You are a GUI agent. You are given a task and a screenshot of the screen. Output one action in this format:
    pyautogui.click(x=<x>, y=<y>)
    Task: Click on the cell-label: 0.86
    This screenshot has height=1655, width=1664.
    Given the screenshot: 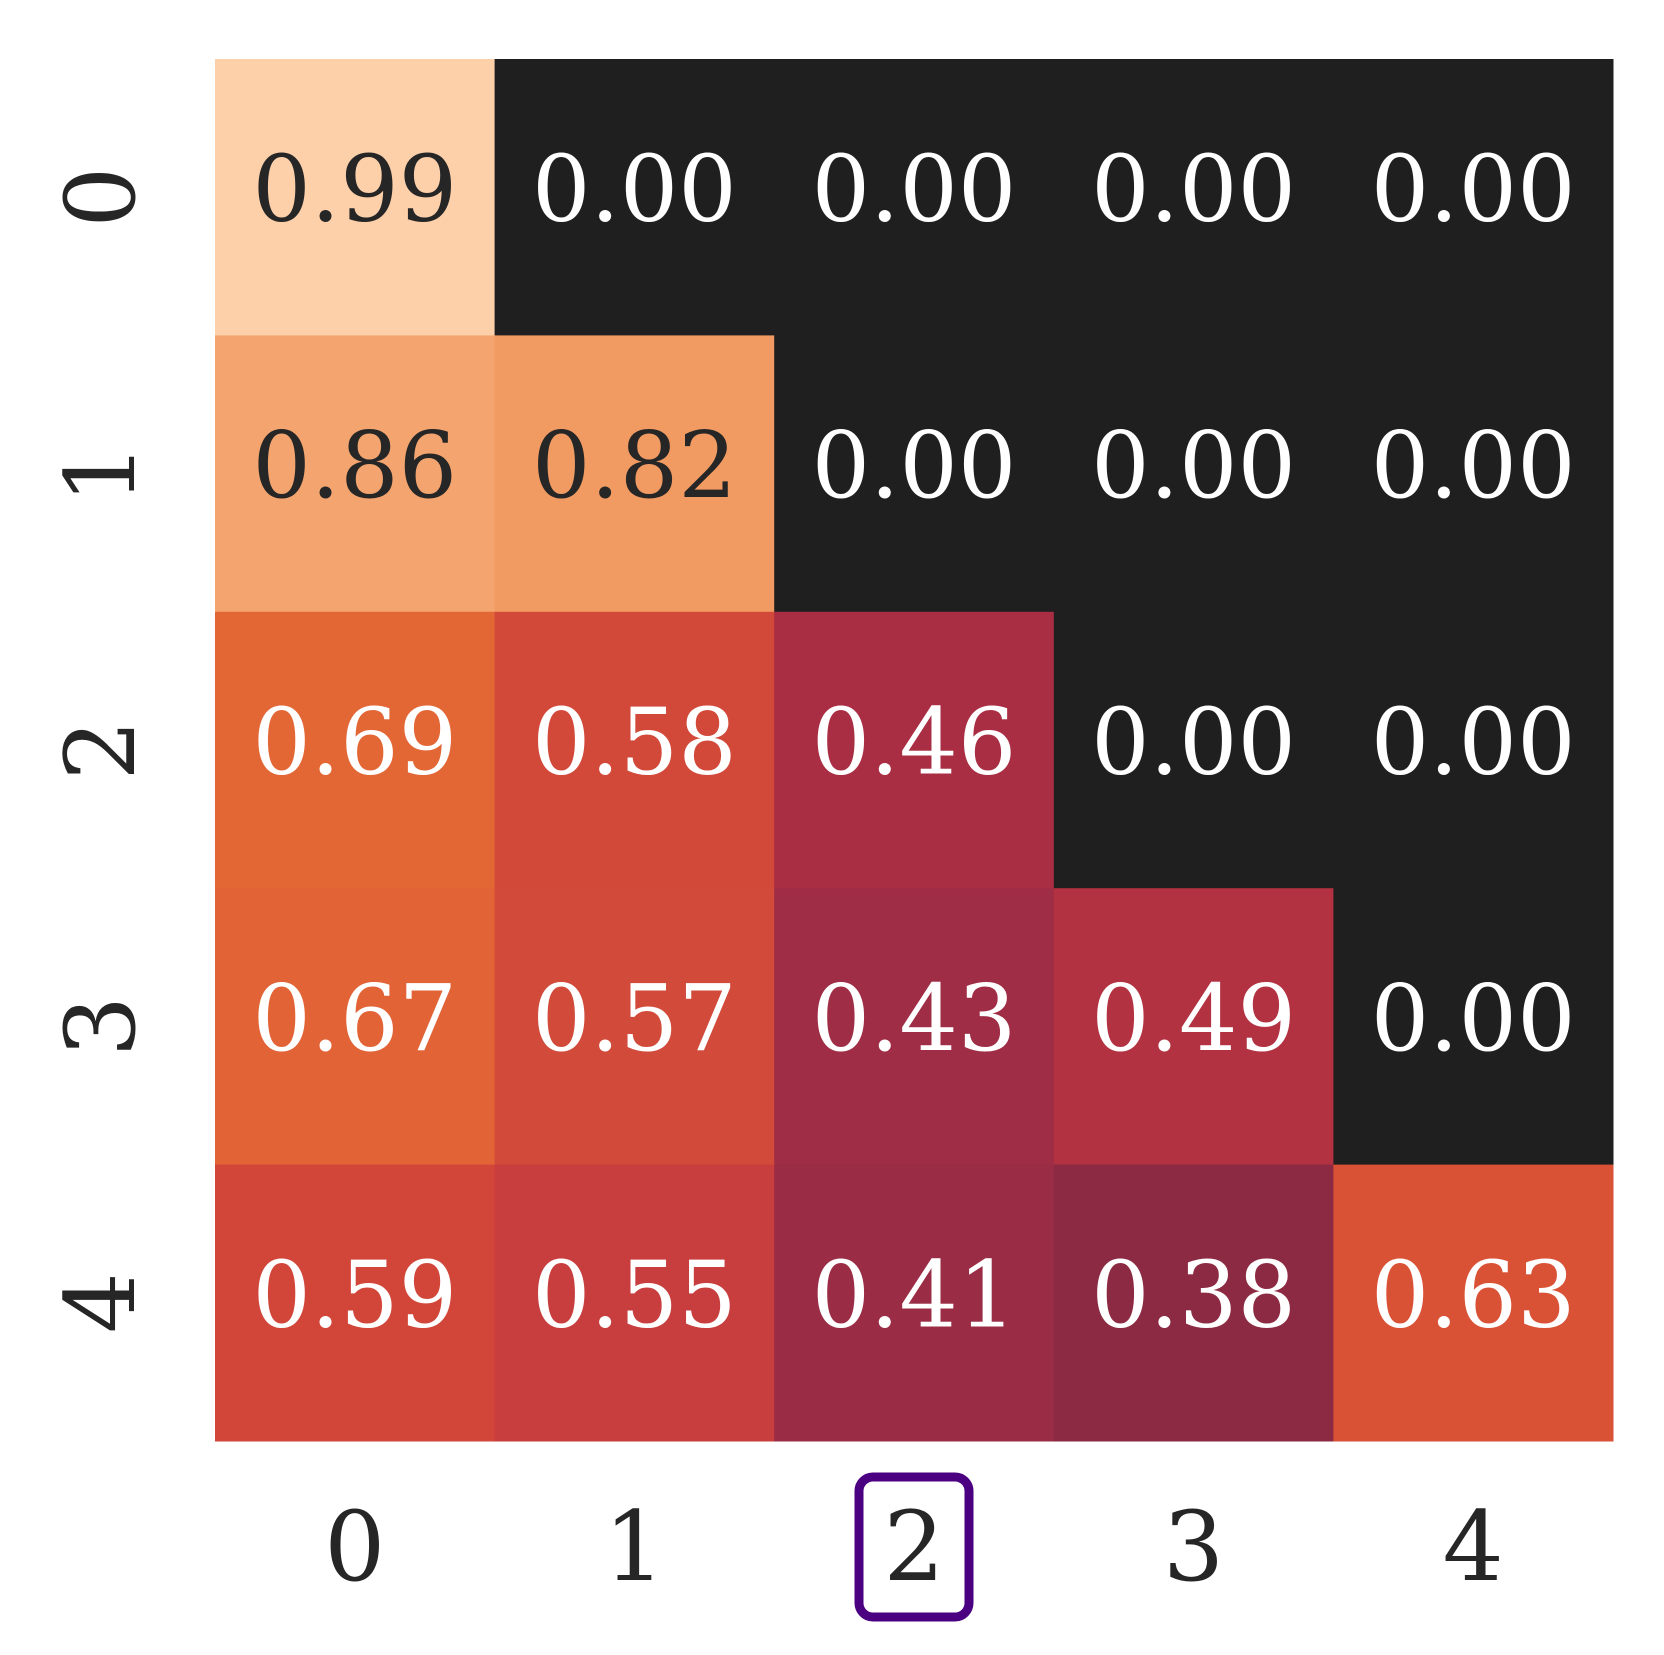 What is the action you would take?
    pyautogui.click(x=354, y=465)
    